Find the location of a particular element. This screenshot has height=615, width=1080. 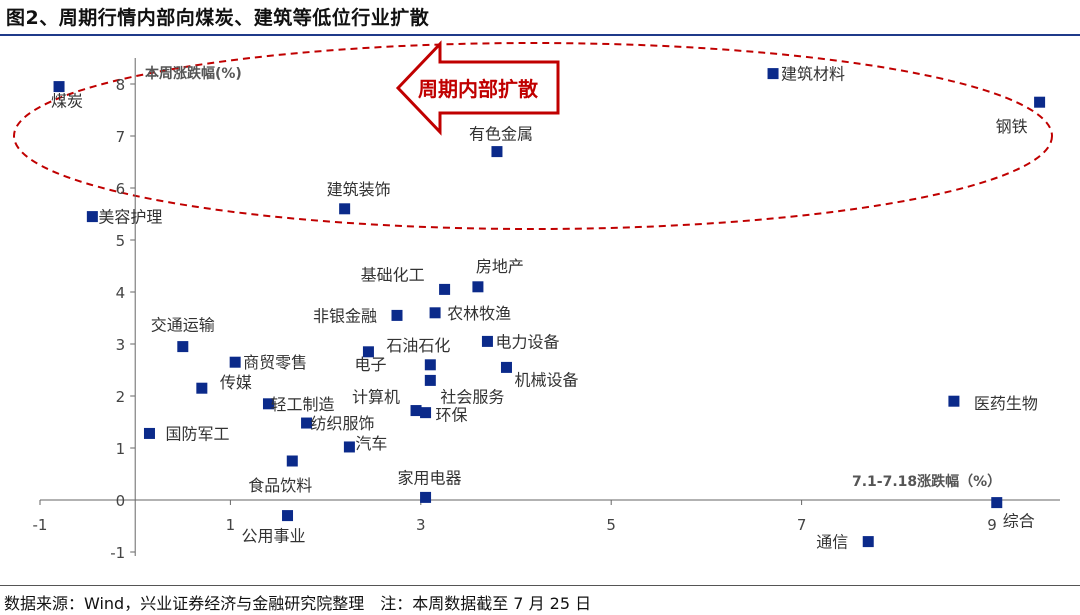

y-tick-label: 4 is located at coordinates (121, 293).